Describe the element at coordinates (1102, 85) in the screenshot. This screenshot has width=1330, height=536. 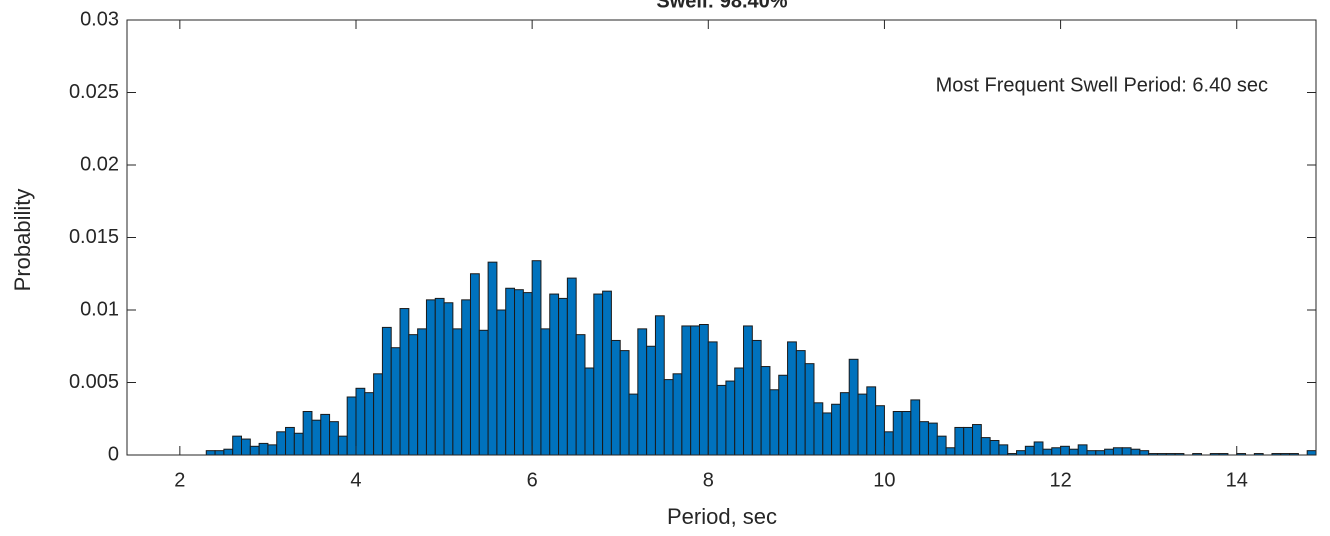
I see `annotation: Most Frequent Swell Period: 6.40 sec` at that location.